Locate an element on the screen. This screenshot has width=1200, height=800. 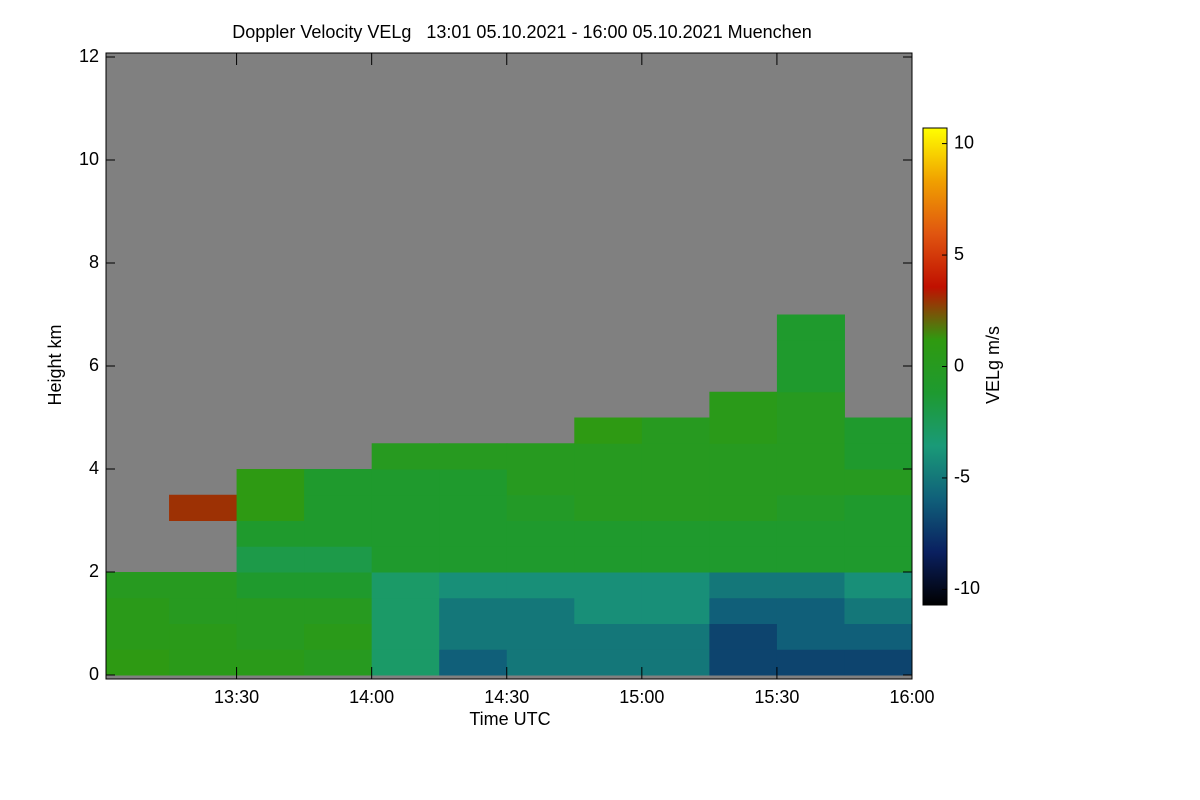
x-tick-label: 14:00 is located at coordinates (371, 697).